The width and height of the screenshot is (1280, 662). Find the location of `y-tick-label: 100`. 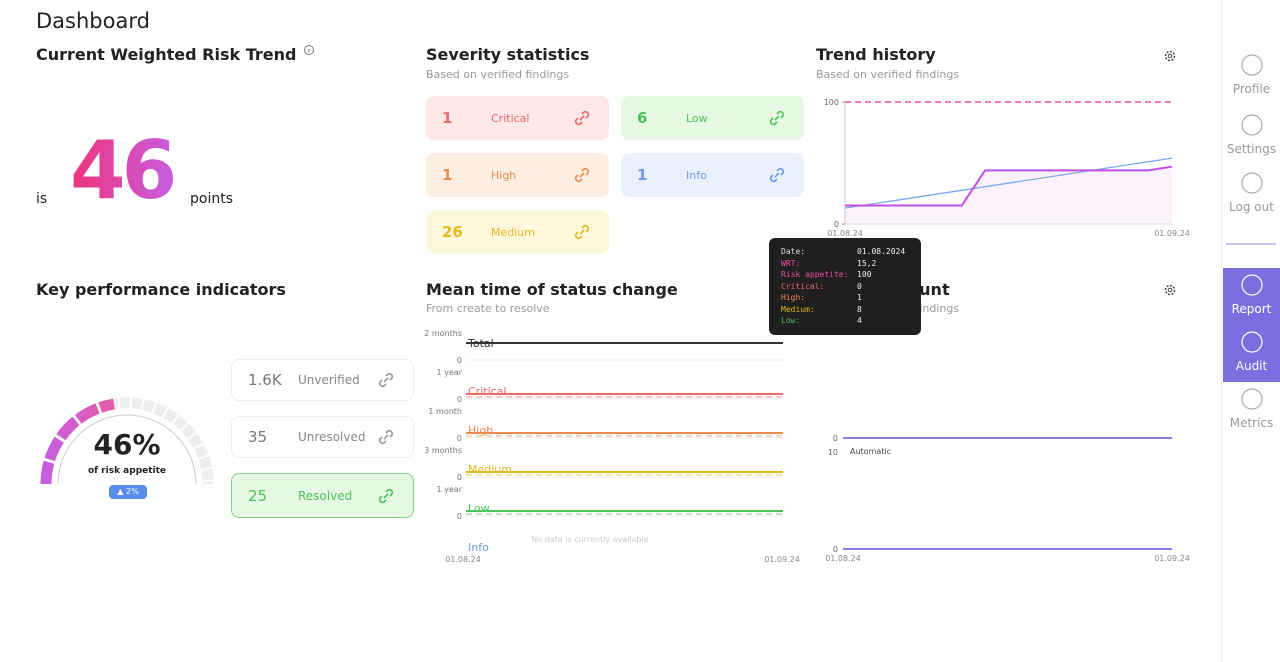

y-tick-label: 100 is located at coordinates (831, 102).